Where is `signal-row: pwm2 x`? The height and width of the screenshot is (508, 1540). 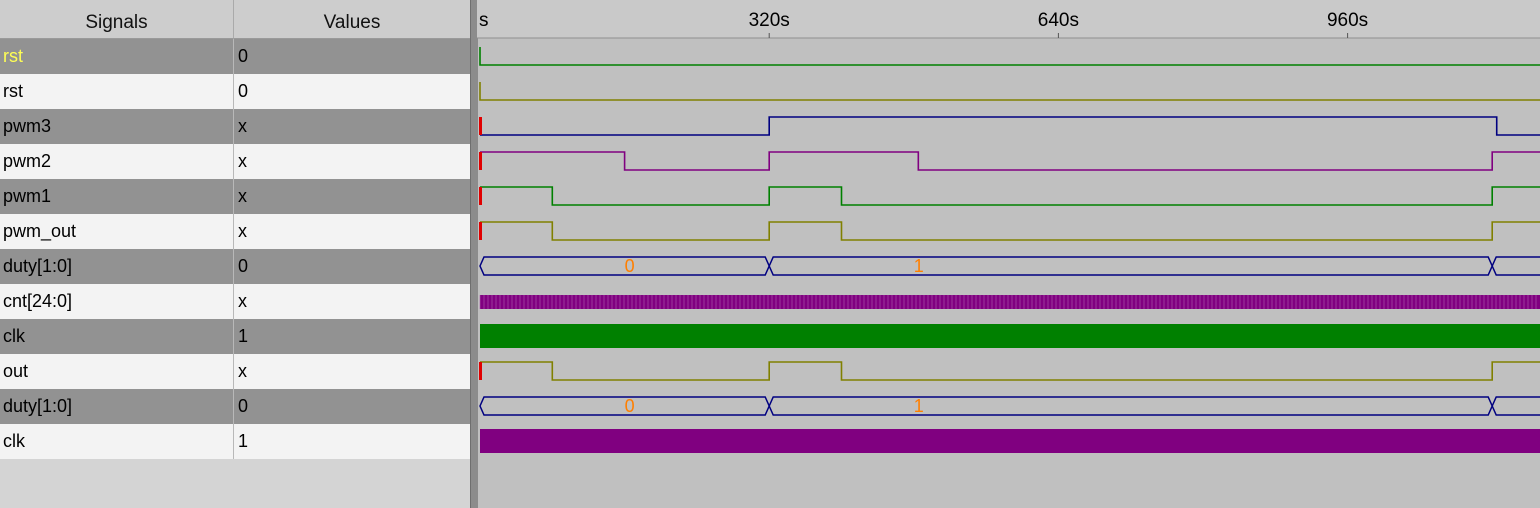
signal-row: pwm2 x is located at coordinates (235, 161).